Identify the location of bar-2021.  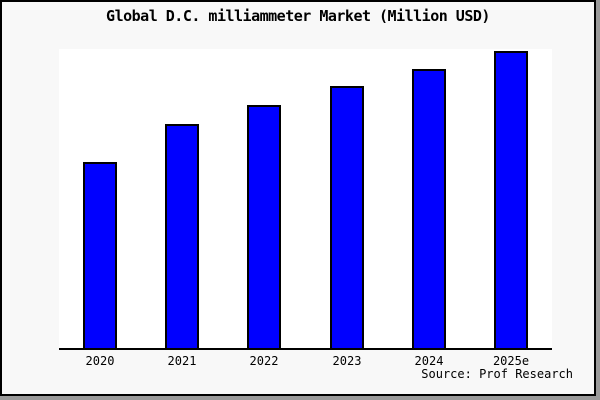
(182, 237).